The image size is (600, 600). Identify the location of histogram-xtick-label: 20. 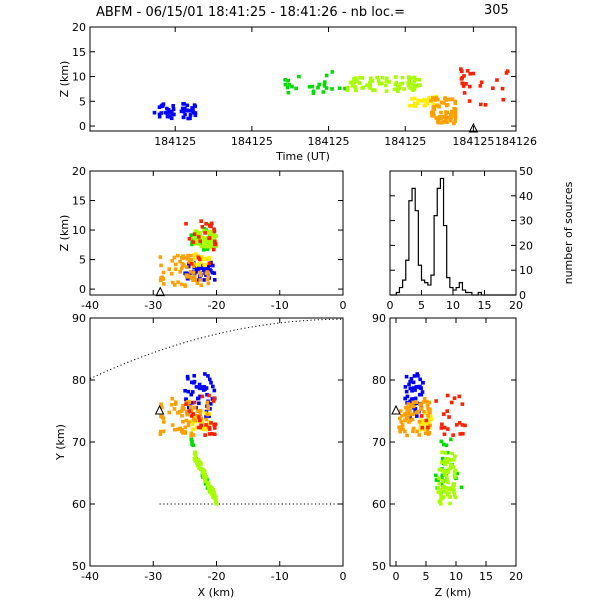
(516, 305).